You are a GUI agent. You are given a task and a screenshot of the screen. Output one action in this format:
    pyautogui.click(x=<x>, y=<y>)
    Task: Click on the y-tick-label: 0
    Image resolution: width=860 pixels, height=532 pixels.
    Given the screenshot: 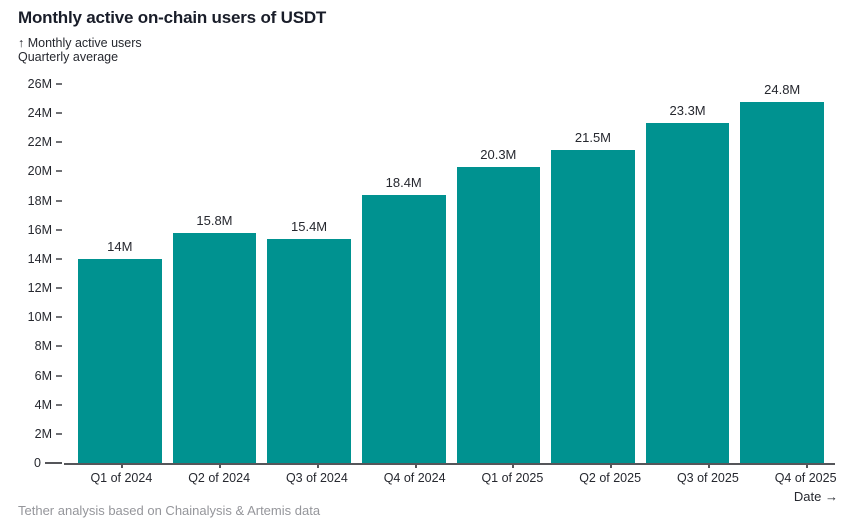 What is the action you would take?
    pyautogui.click(x=37, y=463)
    